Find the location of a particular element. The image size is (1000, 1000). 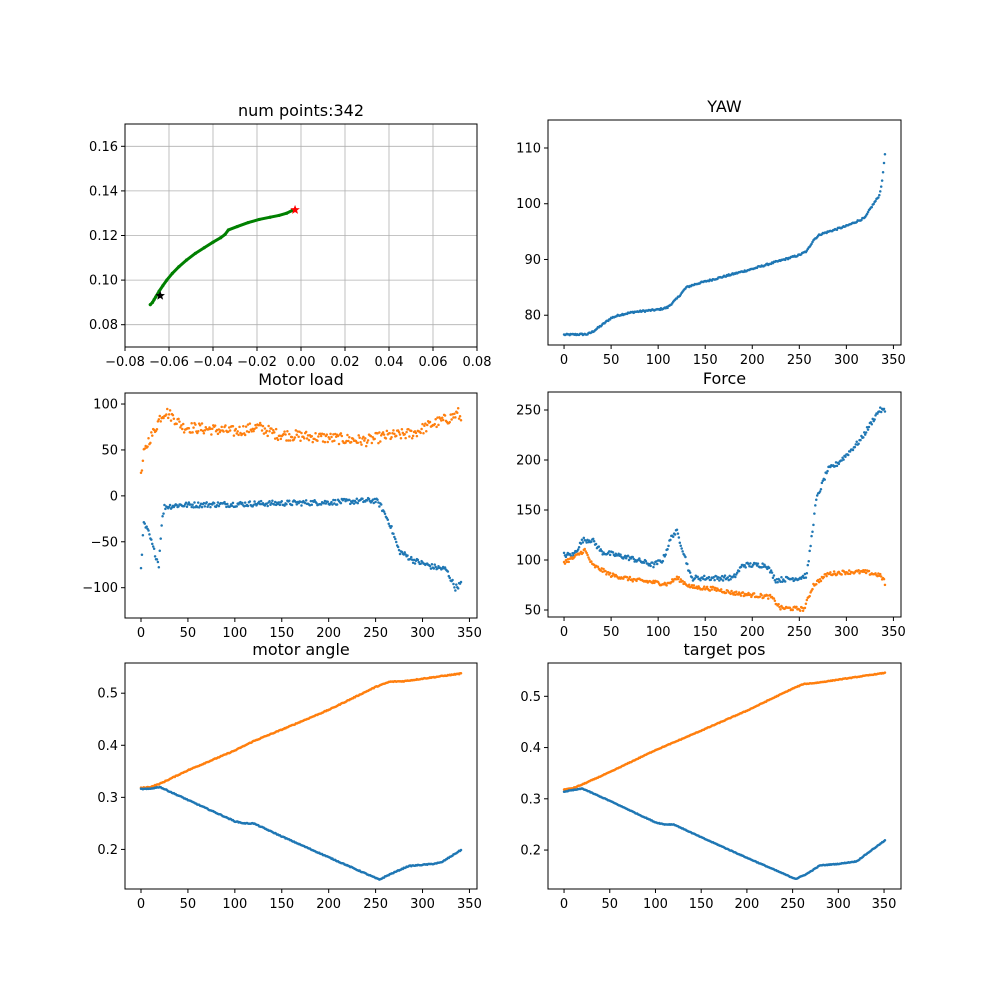

x-tick-label: 200 is located at coordinates (746, 904).